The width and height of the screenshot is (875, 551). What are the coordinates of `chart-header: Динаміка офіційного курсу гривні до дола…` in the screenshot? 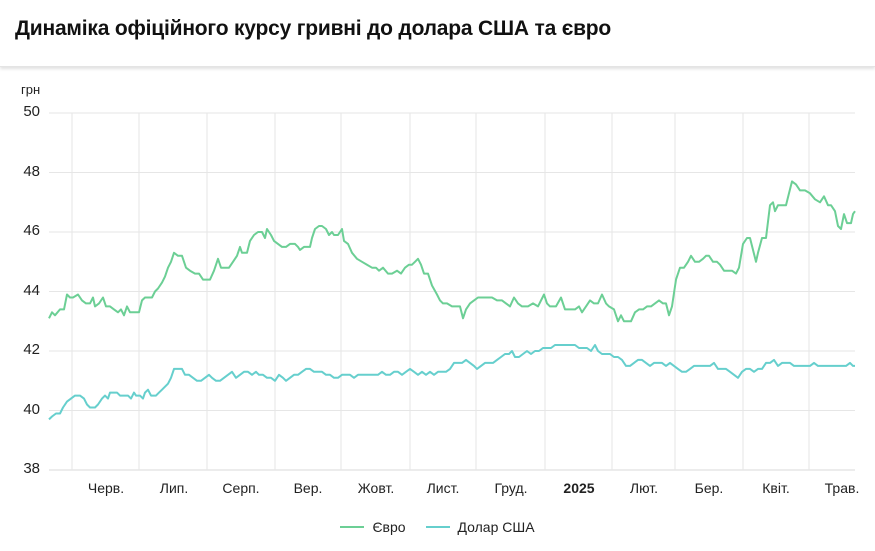 It's located at (437, 33).